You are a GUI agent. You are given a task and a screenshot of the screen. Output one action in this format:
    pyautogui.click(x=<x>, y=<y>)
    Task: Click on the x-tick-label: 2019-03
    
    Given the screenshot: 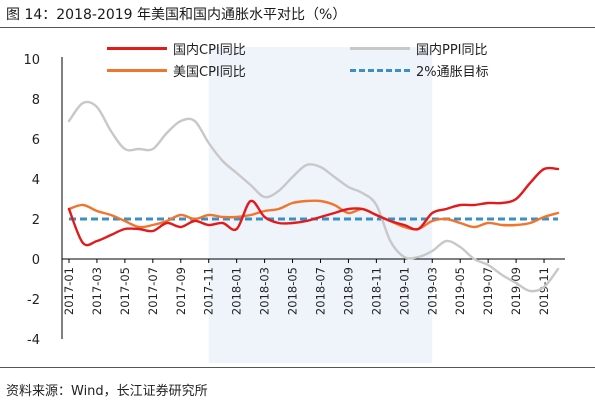 What is the action you would take?
    pyautogui.click(x=432, y=291)
    